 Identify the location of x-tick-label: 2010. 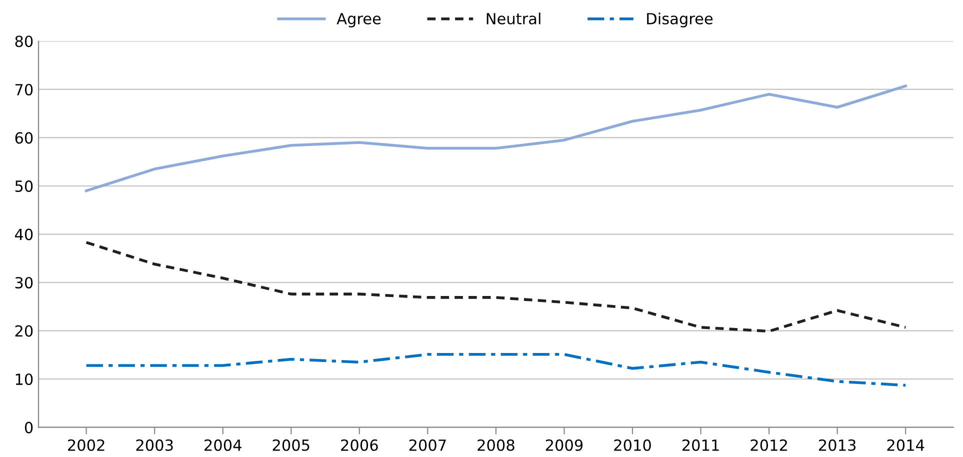
(632, 445).